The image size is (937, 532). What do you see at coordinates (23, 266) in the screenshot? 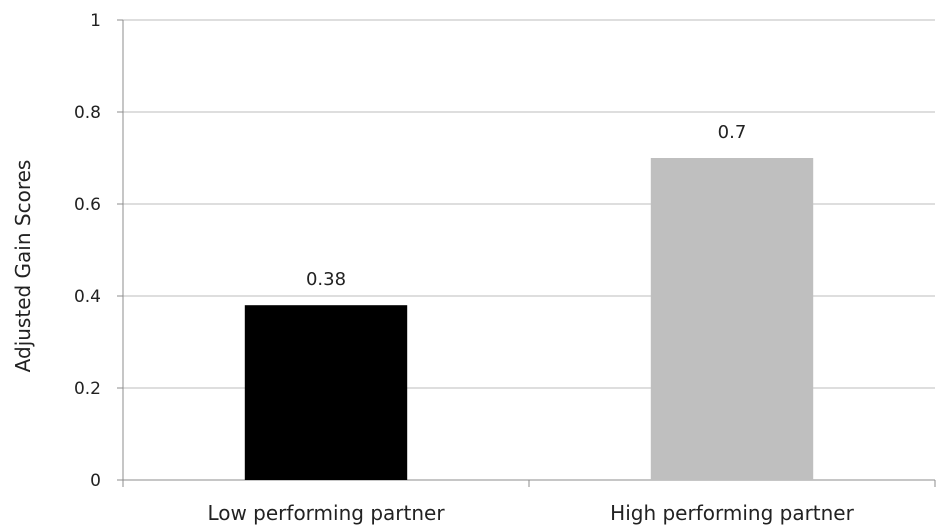
I see `y-axis-title: Adjusted Gain Scores` at bounding box center [23, 266].